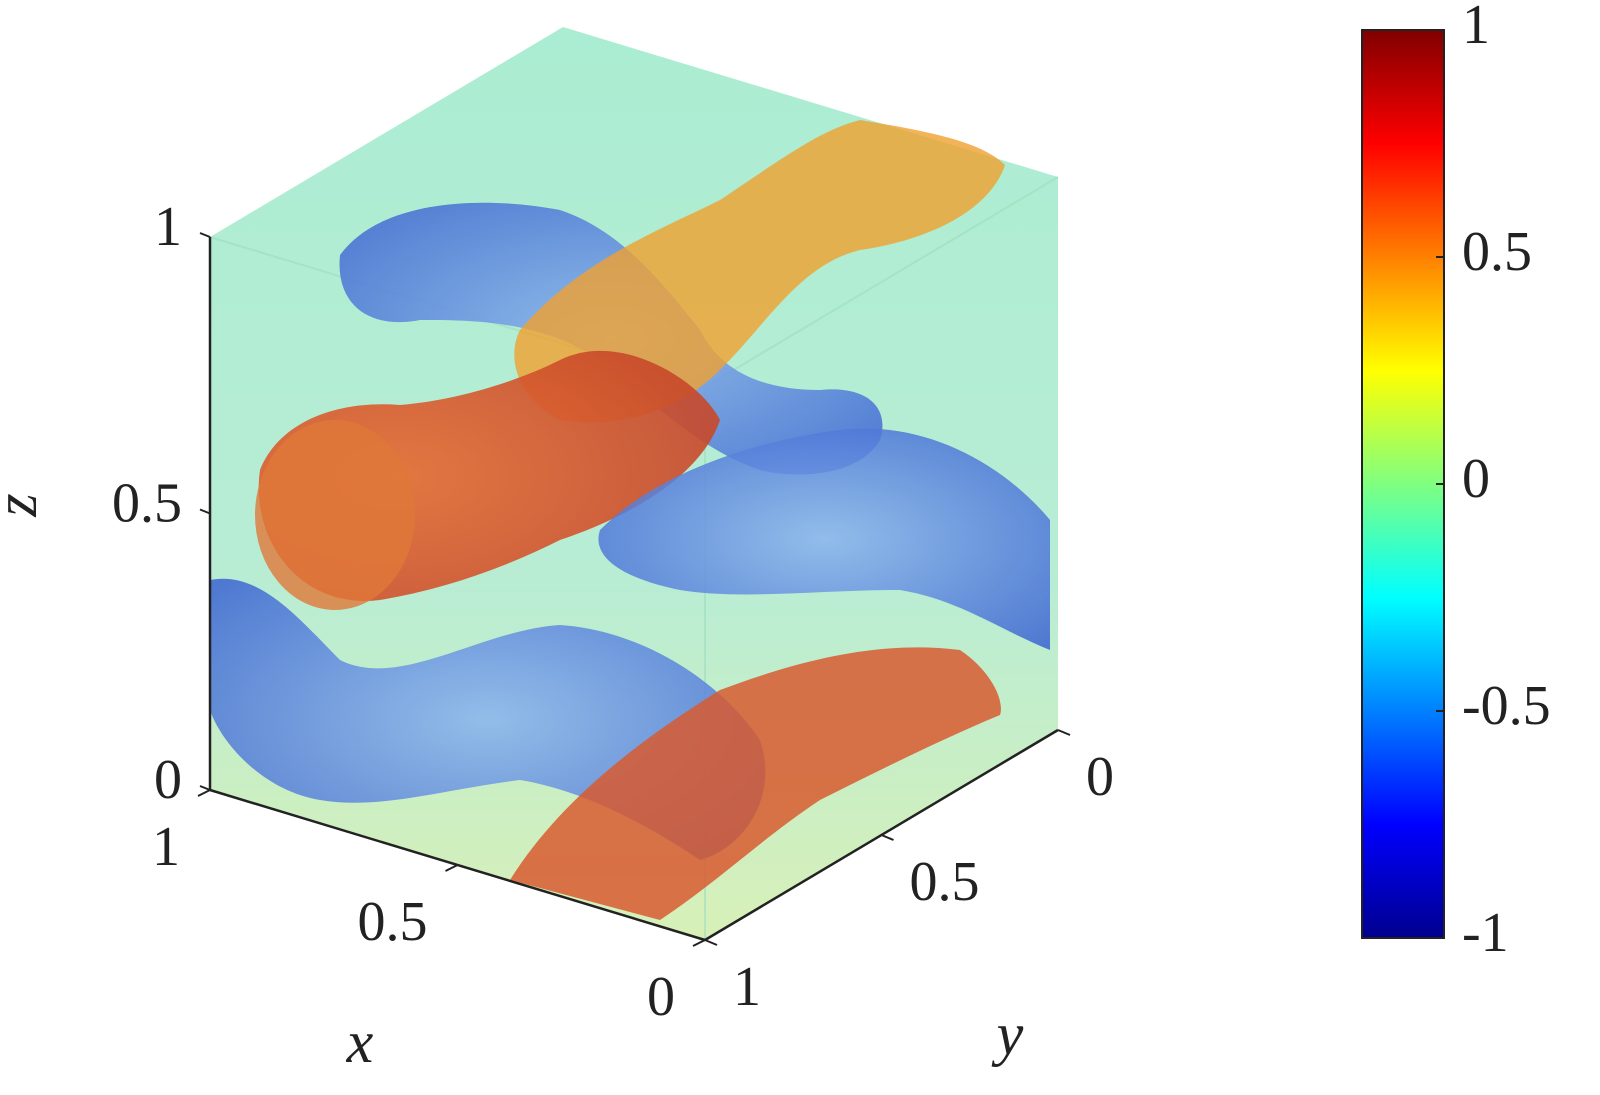  Describe the element at coordinates (1476, 28) in the screenshot. I see `colorbar-tick-label: 1` at that location.